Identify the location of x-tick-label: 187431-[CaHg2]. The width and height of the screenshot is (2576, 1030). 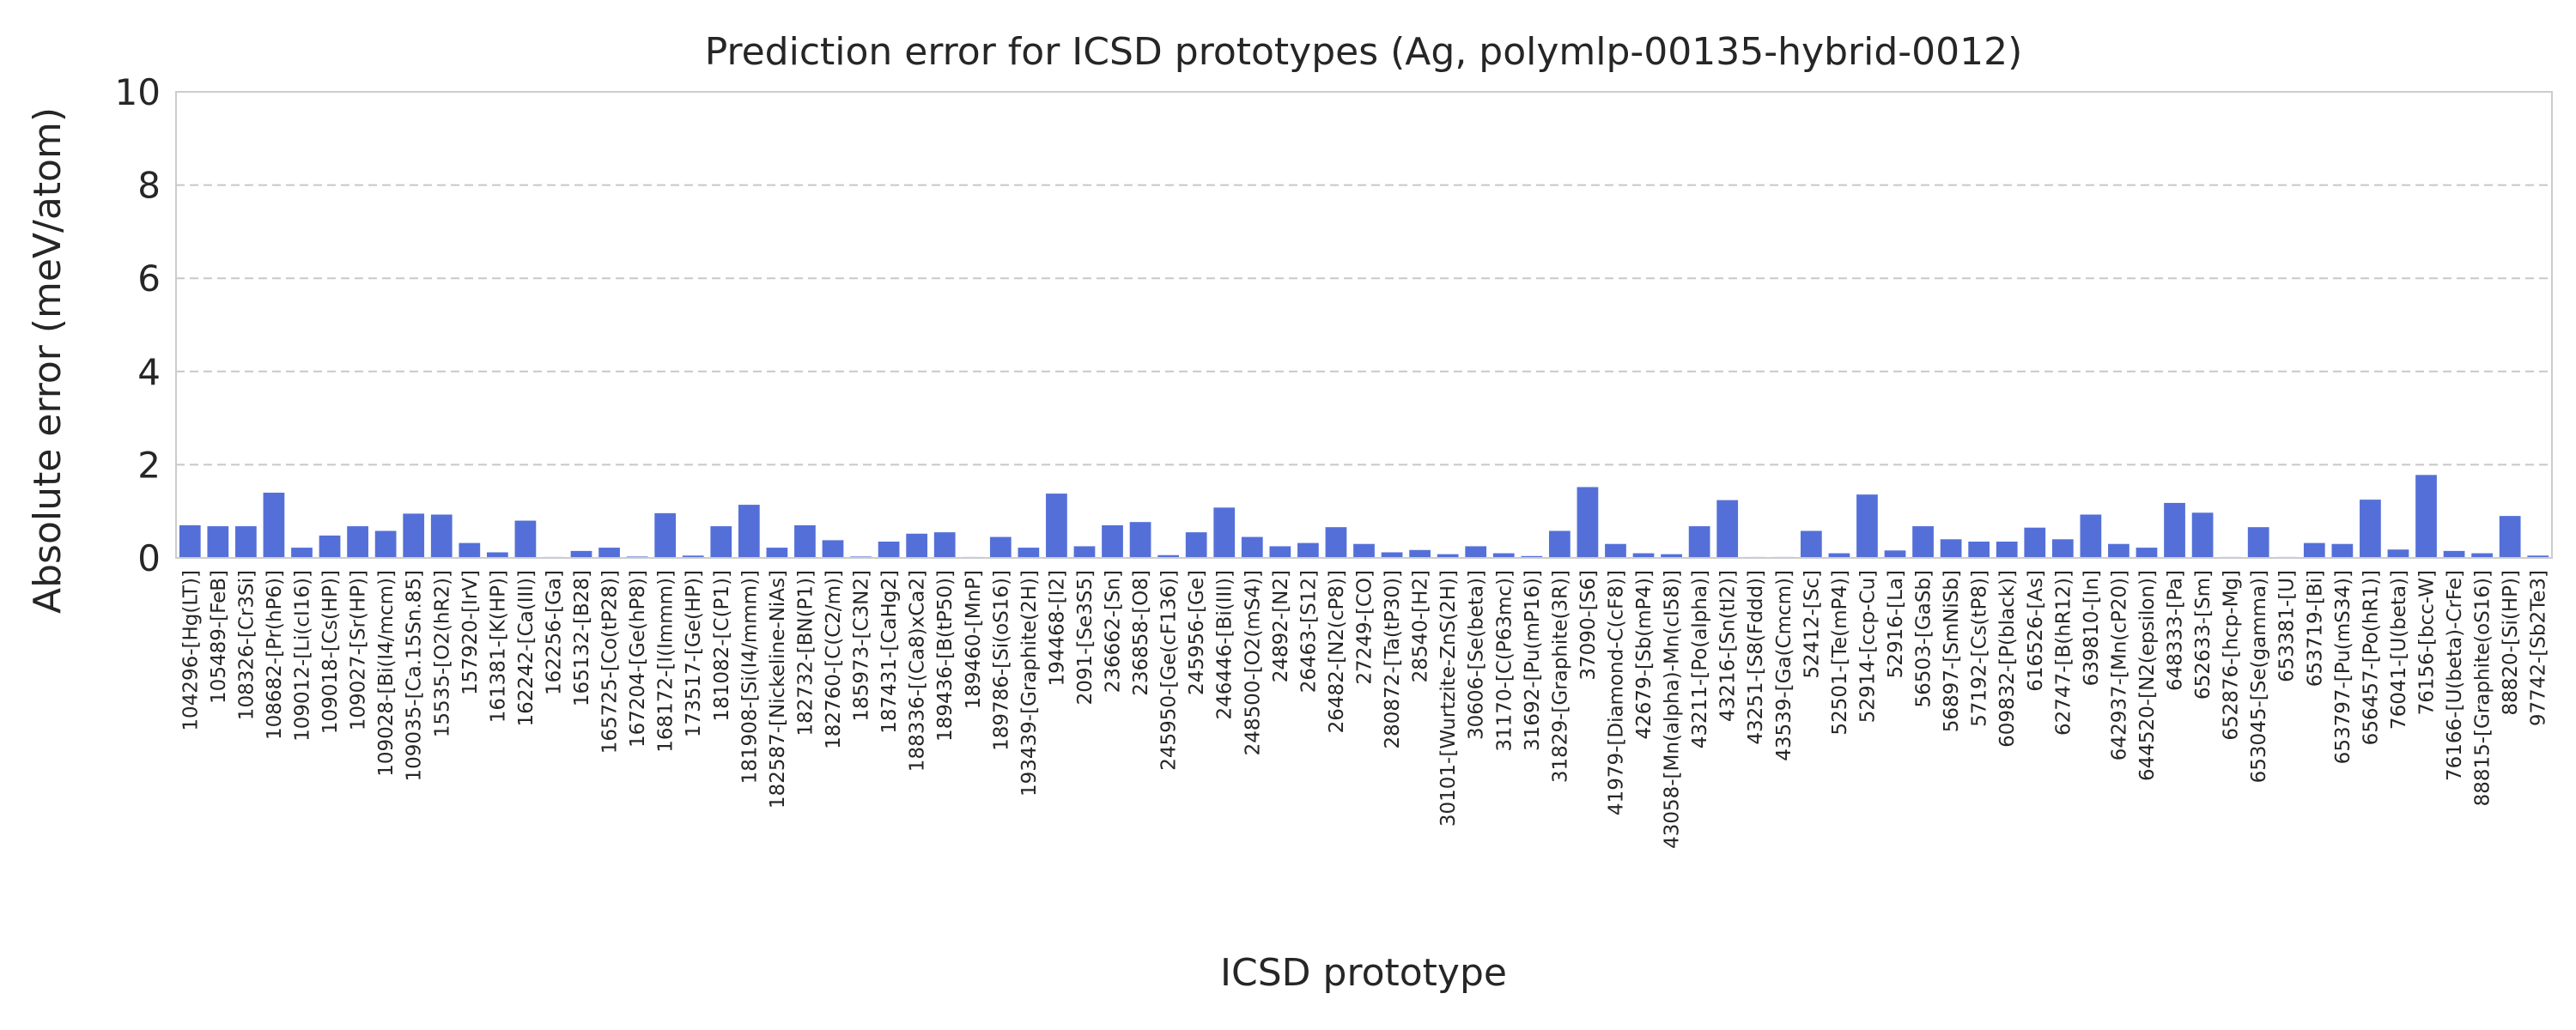
(889, 652).